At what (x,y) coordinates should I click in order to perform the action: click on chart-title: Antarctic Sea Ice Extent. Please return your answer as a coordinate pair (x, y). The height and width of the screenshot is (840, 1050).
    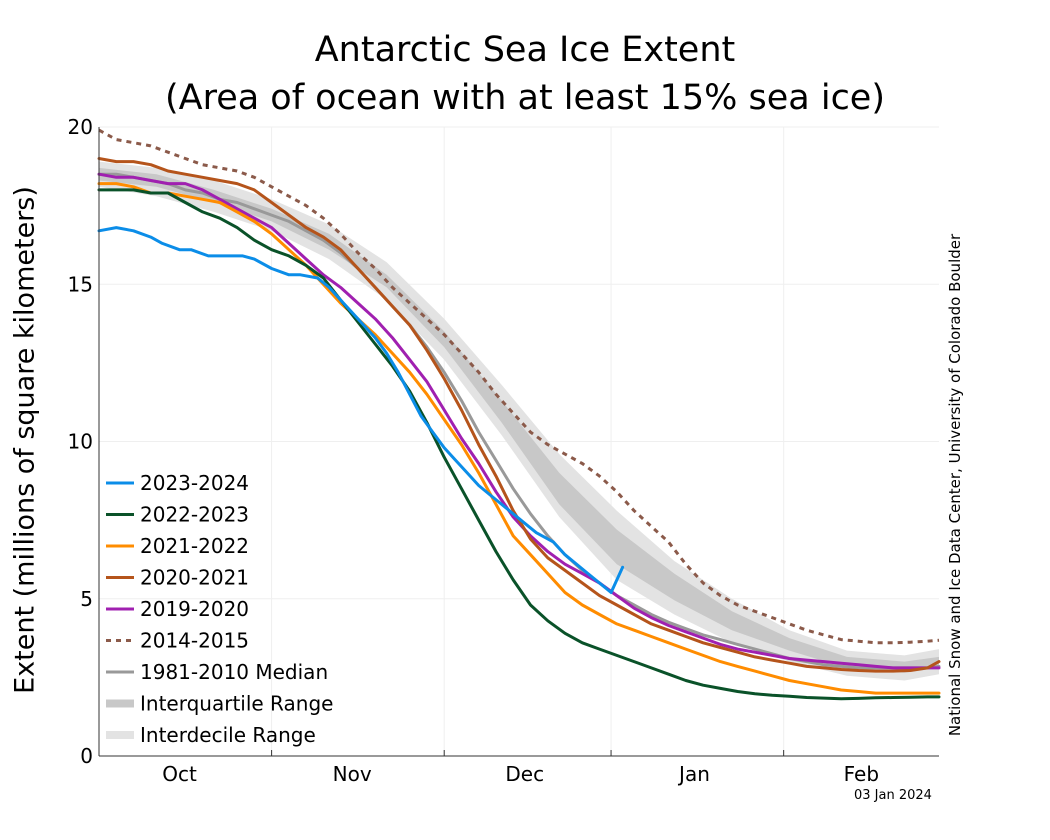
    Looking at the image, I should click on (525, 50).